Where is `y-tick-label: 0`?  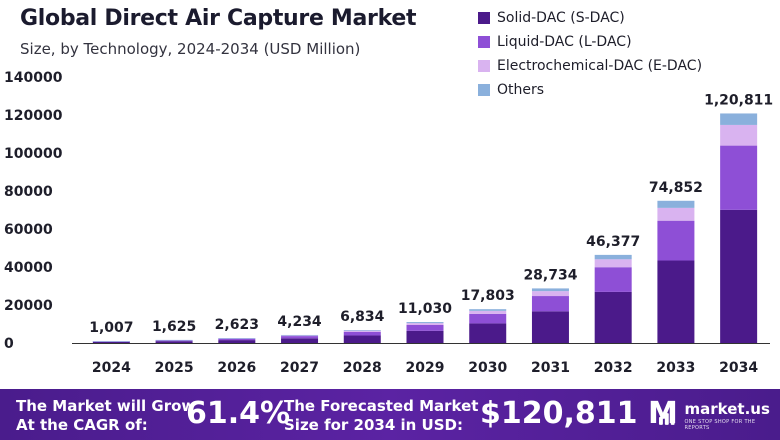
y-tick-label: 0 is located at coordinates (9, 344).